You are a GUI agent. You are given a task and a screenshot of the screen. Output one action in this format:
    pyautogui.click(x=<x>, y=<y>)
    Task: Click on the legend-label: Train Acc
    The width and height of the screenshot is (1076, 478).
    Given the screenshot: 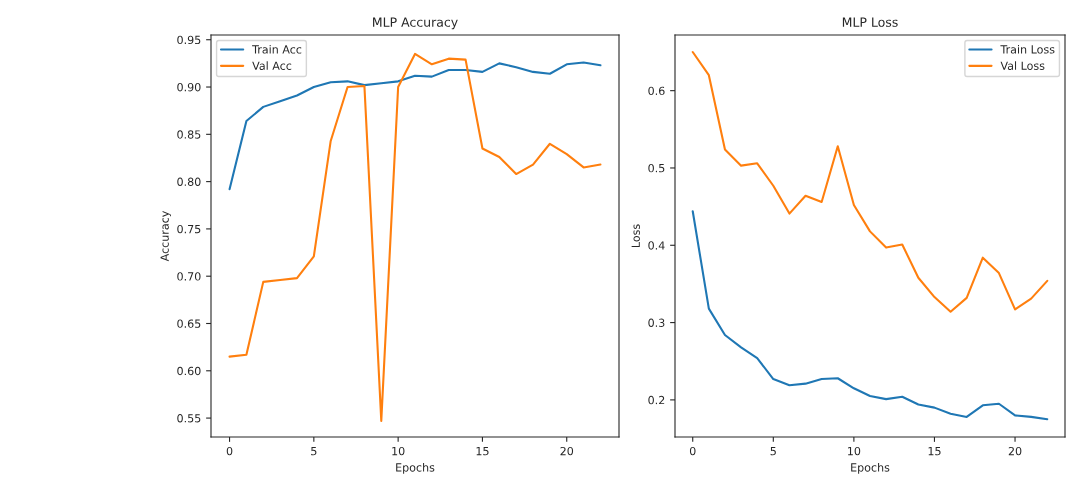 What is the action you would take?
    pyautogui.click(x=277, y=49)
    